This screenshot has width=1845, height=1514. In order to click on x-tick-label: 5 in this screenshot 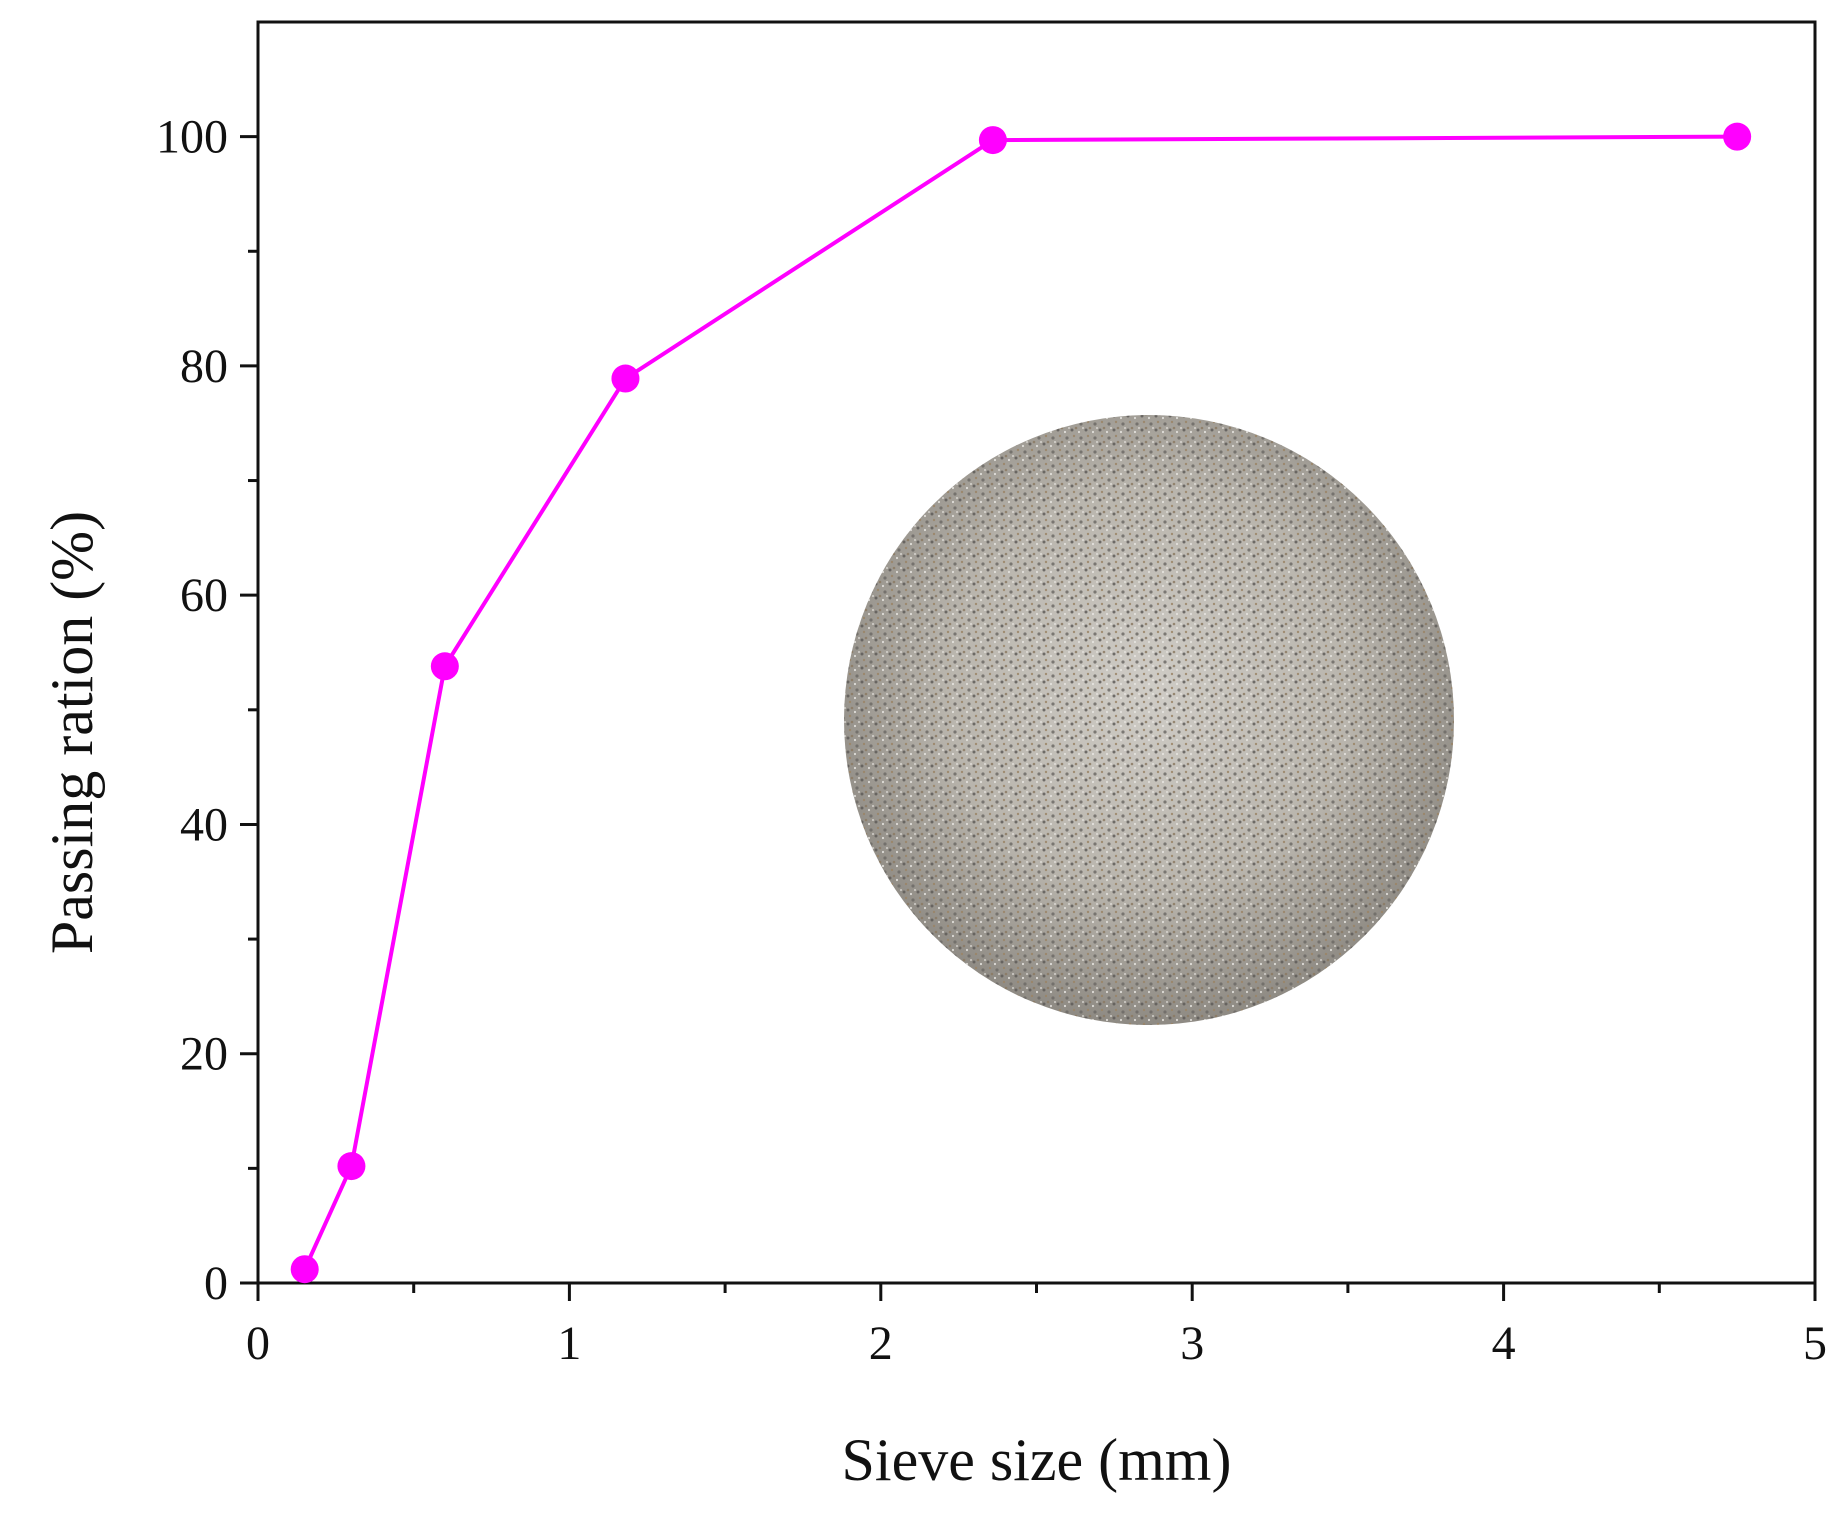, I will do `click(1815, 1343)`.